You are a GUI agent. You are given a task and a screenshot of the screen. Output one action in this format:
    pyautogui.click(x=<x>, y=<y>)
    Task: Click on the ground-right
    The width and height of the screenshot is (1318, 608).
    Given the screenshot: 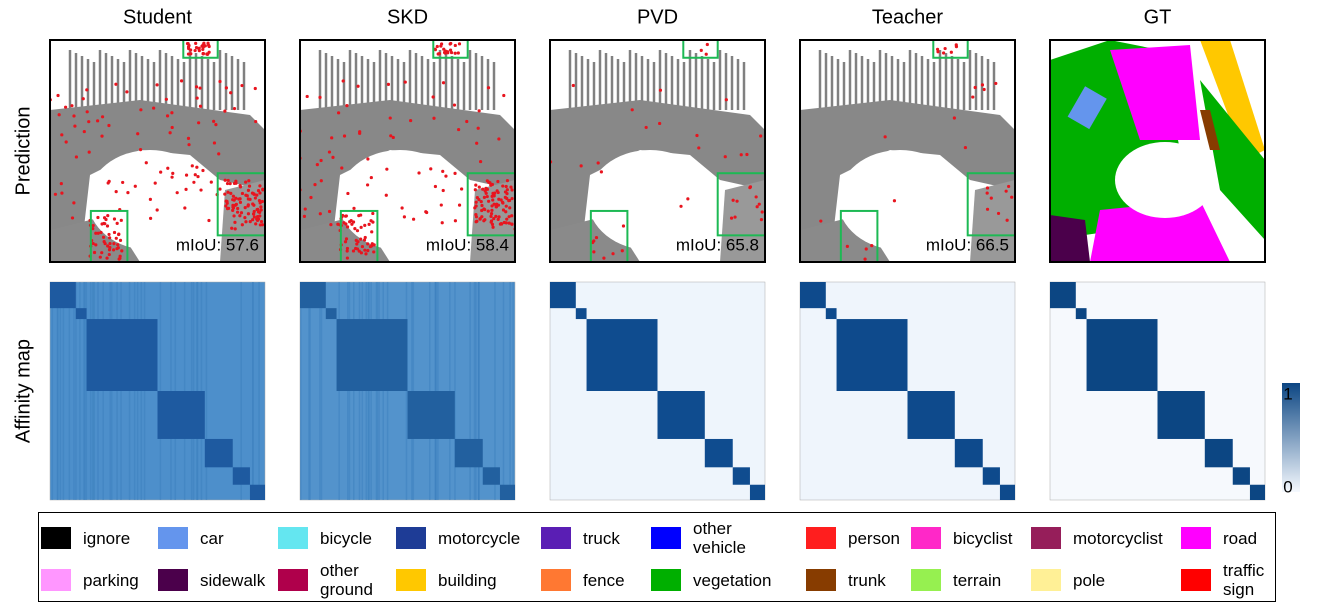 What is the action you would take?
    pyautogui.click(x=242, y=221)
    